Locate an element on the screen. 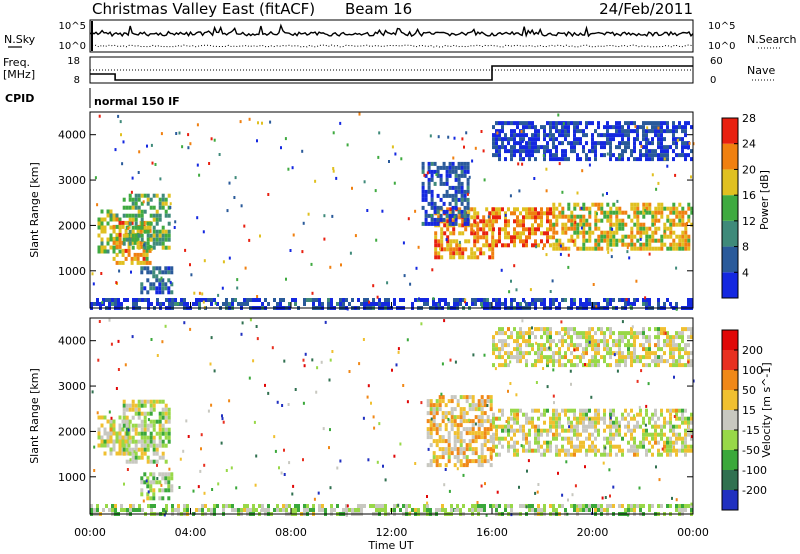  colorbar-tick-label: -50 is located at coordinates (751, 450).